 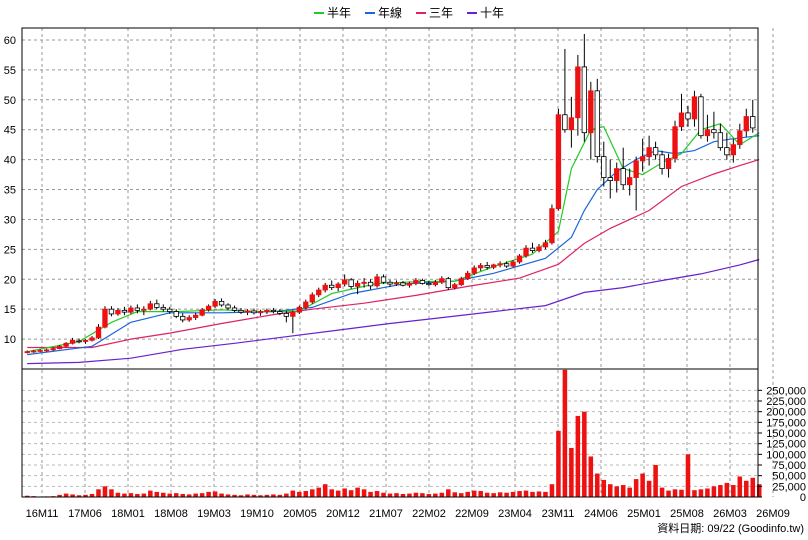 I want to click on x-tick-label: 26M09, so click(x=773, y=514).